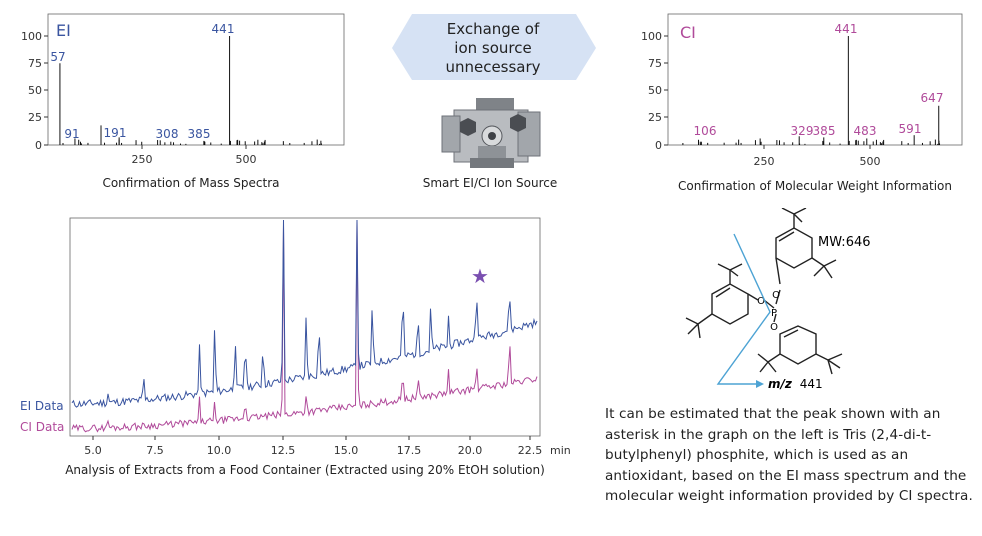  What do you see at coordinates (780, 384) in the screenshot?
I see `mz-label-italic: m/z` at bounding box center [780, 384].